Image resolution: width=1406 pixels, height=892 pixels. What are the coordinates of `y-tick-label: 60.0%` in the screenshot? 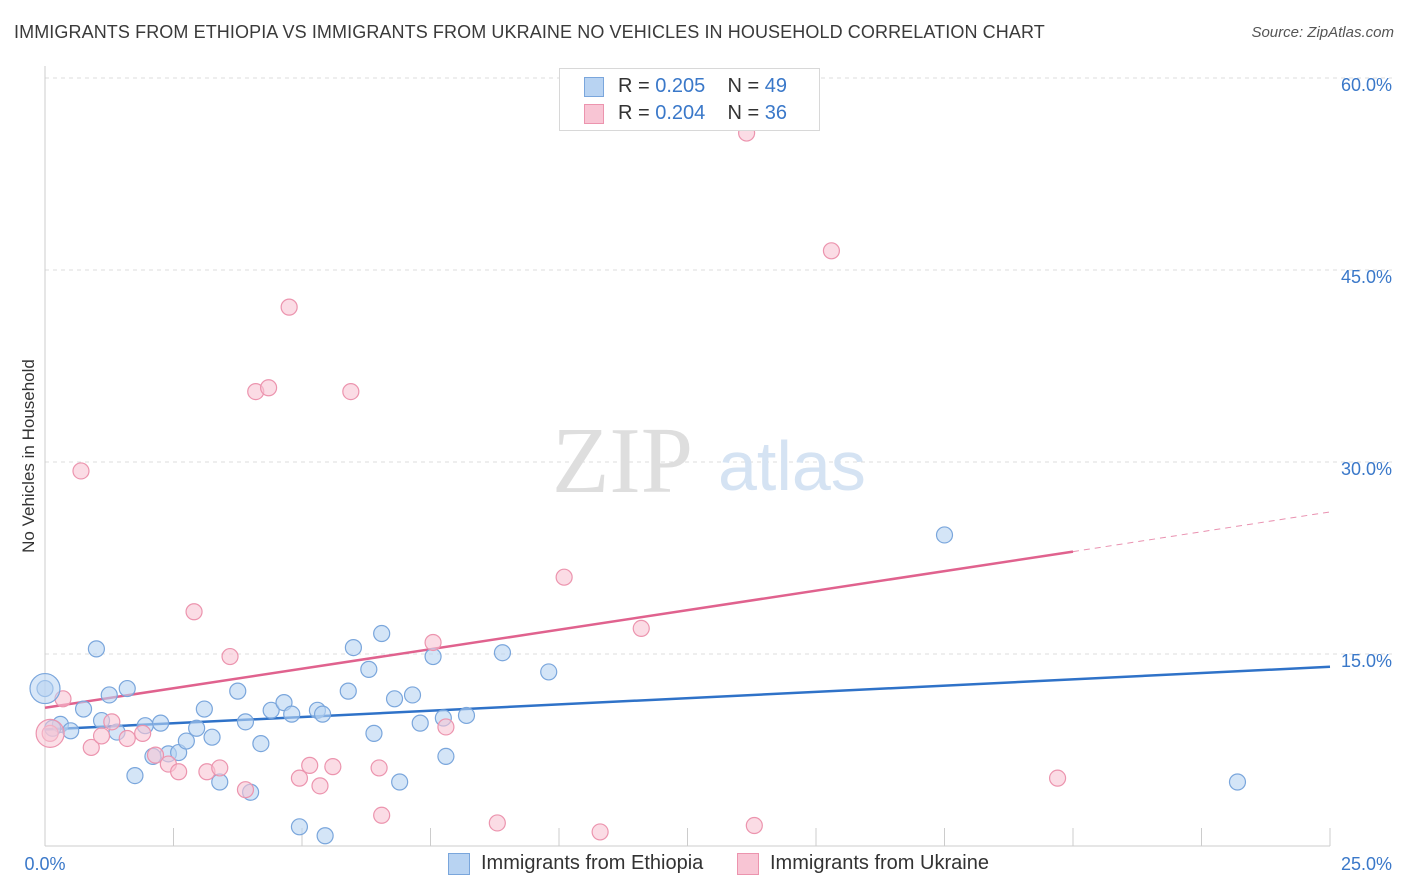 It's located at (1366, 85).